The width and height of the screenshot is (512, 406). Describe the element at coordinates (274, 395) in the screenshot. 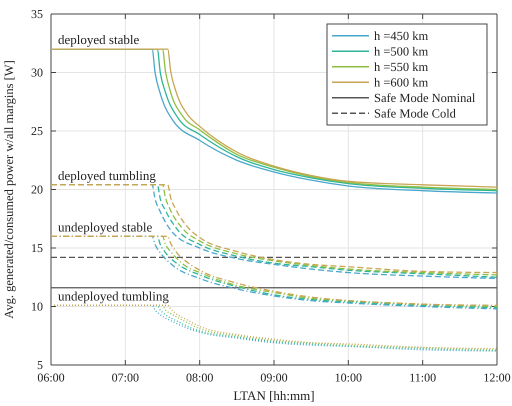

I see `x-axis-title: LTAN [hh:mm]` at that location.